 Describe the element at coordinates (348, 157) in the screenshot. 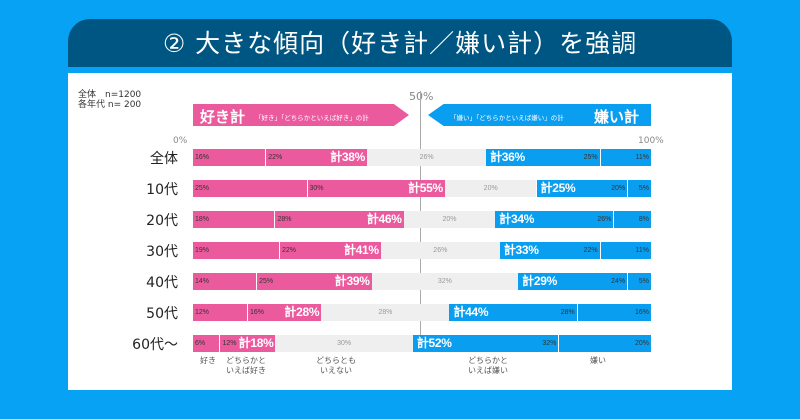

I see `like-total-label: 計38%` at that location.